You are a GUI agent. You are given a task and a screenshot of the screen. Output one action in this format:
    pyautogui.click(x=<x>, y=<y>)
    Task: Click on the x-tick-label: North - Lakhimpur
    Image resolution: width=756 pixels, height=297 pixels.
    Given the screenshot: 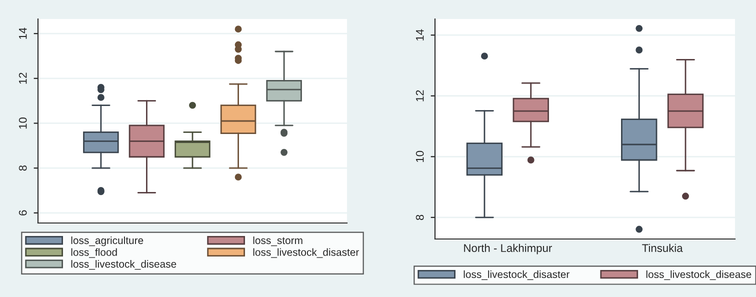 What is the action you would take?
    pyautogui.click(x=508, y=249)
    